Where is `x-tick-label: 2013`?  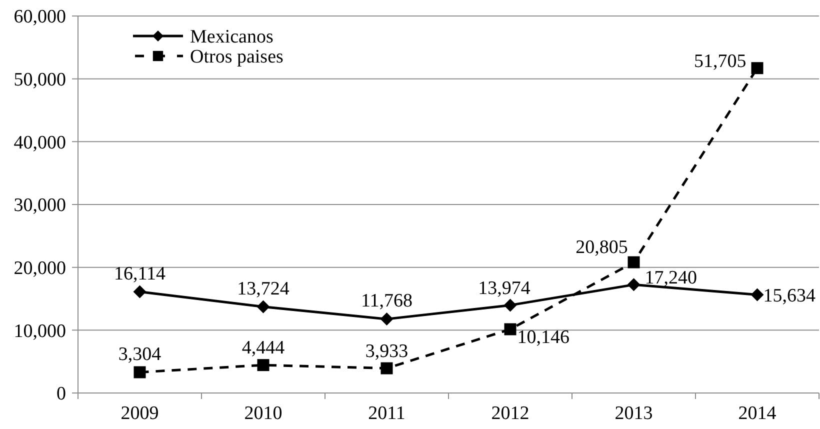
x-tick-label: 2013 is located at coordinates (633, 413).